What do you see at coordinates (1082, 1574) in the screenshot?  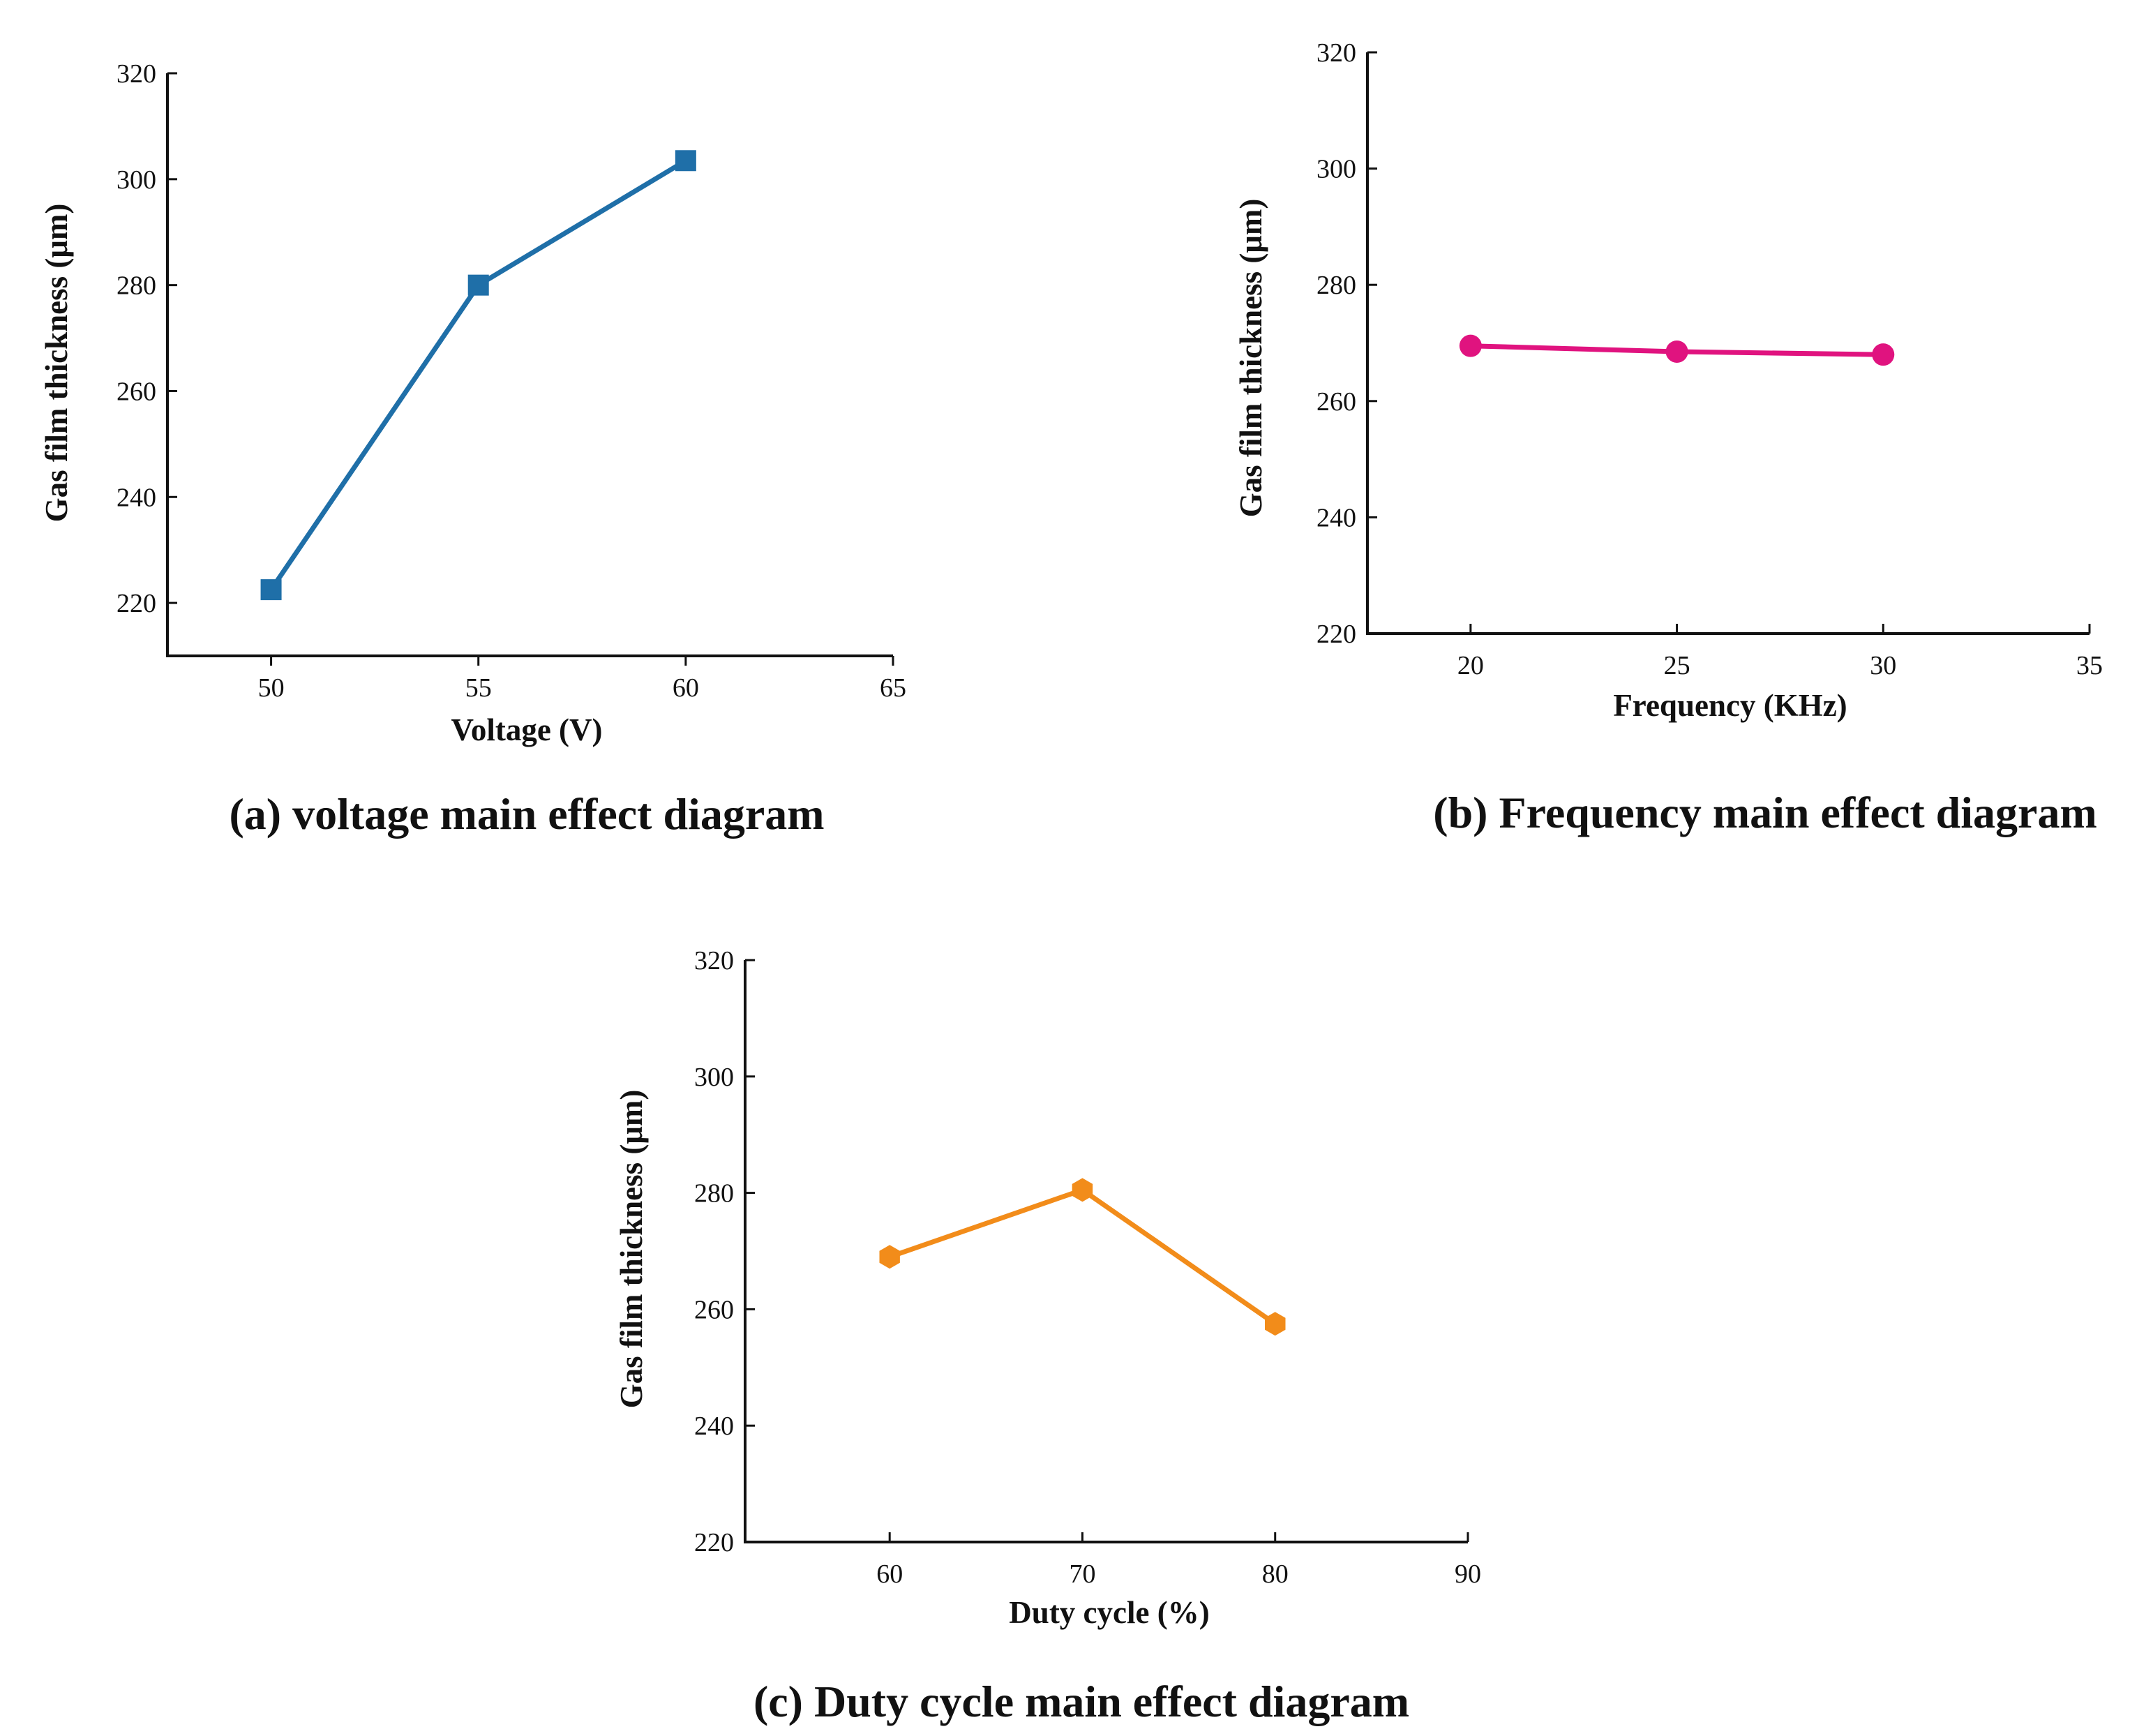 I see `panel-c-xtick-label: 70` at bounding box center [1082, 1574].